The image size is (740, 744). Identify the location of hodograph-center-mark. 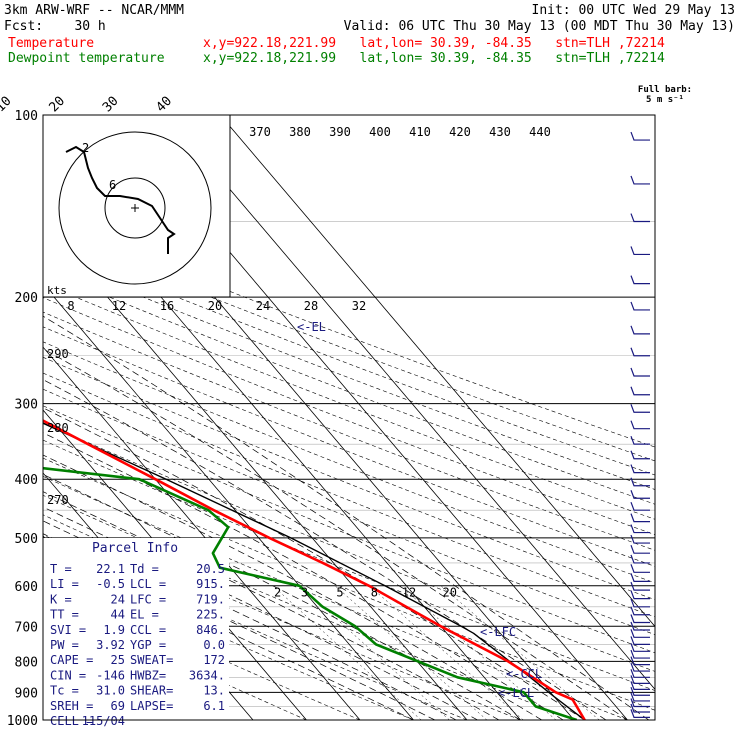
(135, 208).